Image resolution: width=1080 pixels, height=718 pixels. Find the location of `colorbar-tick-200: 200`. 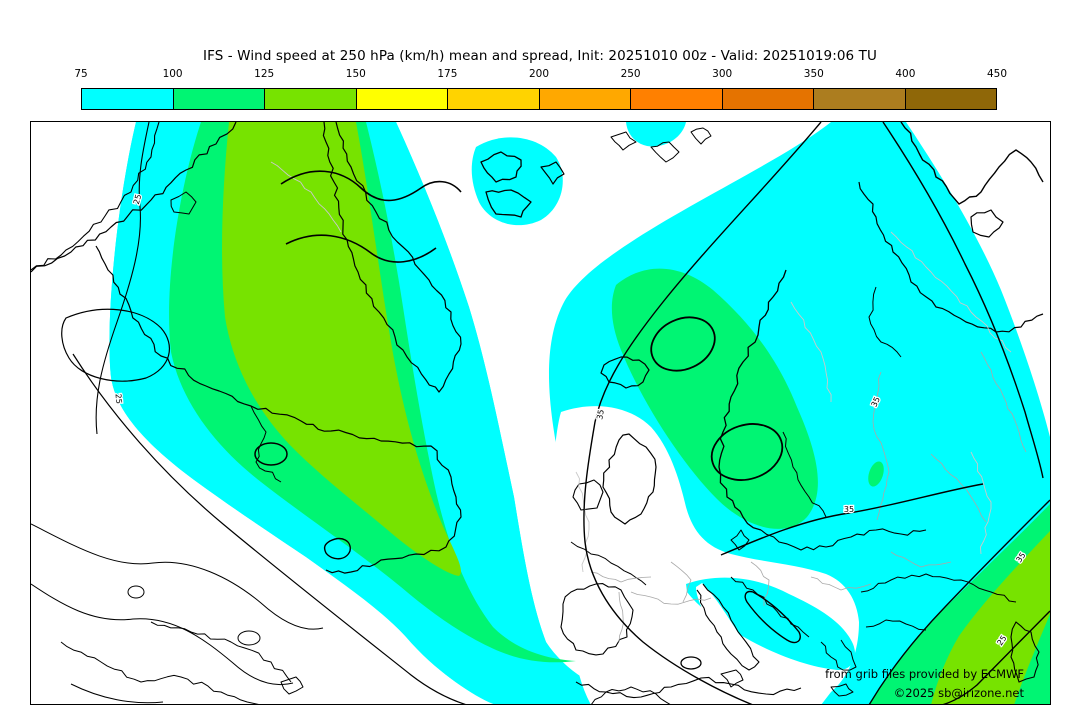

colorbar-tick-200: 200 is located at coordinates (539, 74).